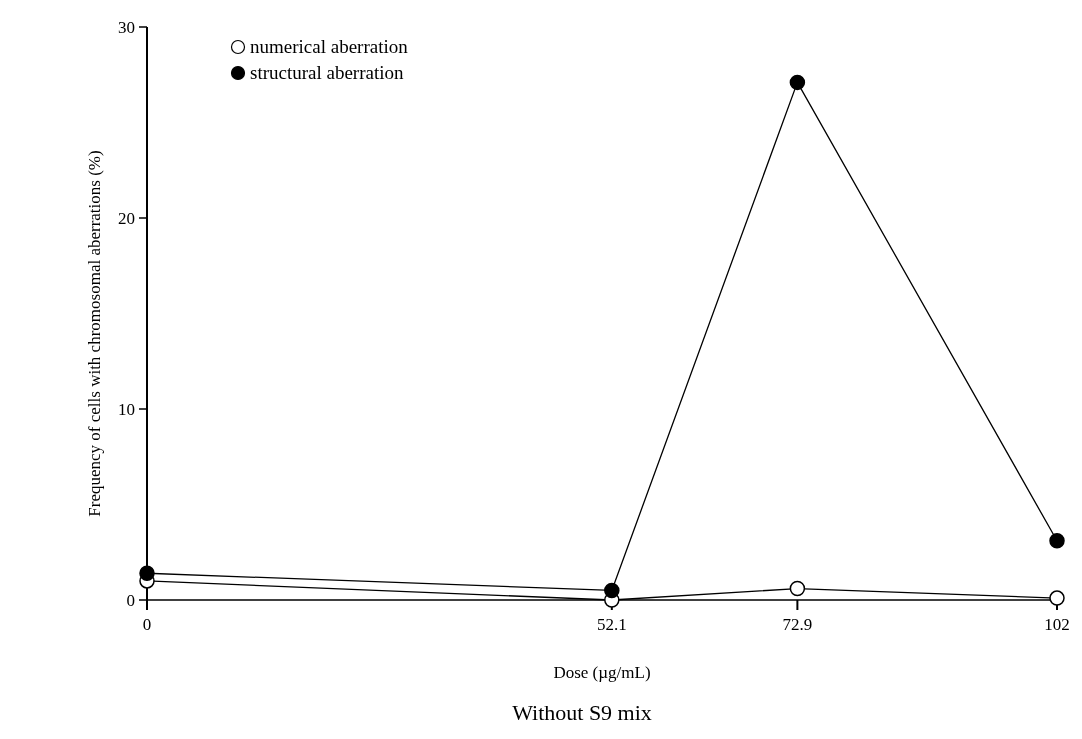  What do you see at coordinates (797, 624) in the screenshot?
I see `x-tick-label: 72.9` at bounding box center [797, 624].